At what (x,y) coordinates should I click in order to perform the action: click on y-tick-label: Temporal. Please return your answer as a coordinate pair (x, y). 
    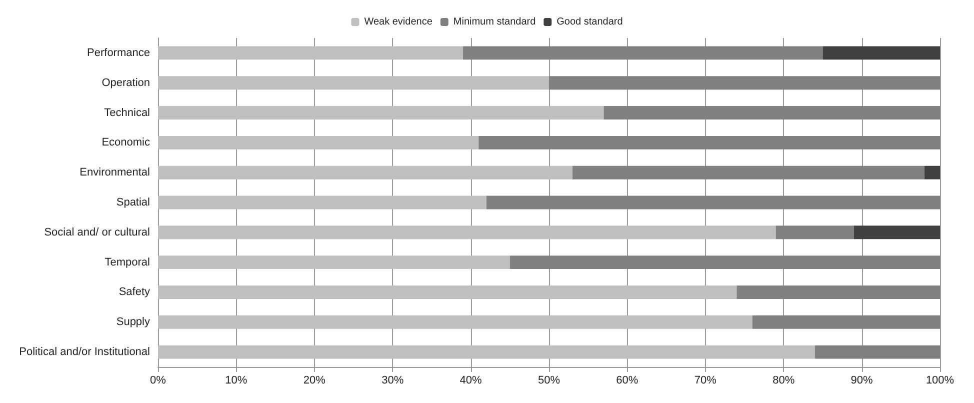
    Looking at the image, I should click on (127, 262).